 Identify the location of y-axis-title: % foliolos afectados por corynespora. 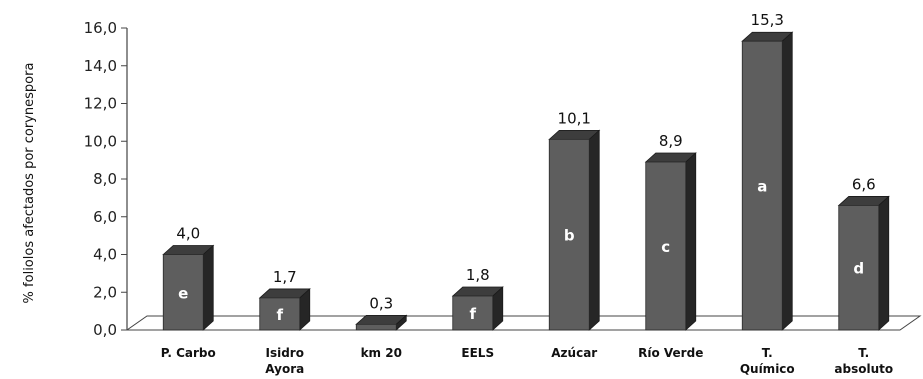
(29, 183).